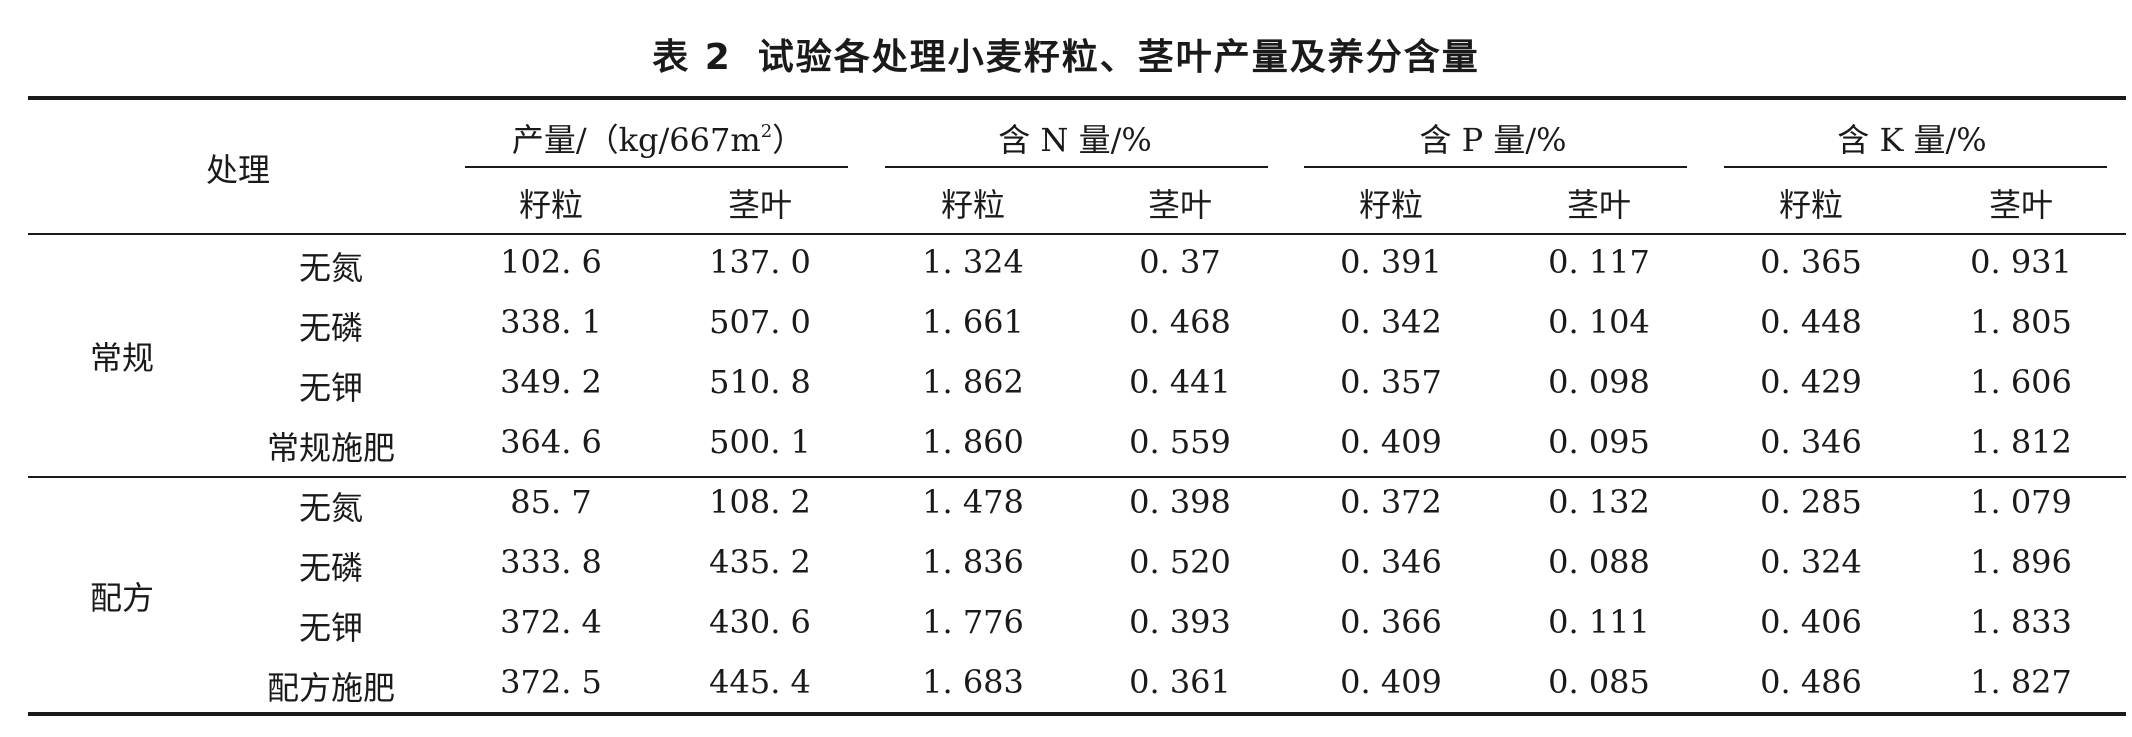  Describe the element at coordinates (1599, 622) in the screenshot. I see `table-cell: 0. 111` at that location.